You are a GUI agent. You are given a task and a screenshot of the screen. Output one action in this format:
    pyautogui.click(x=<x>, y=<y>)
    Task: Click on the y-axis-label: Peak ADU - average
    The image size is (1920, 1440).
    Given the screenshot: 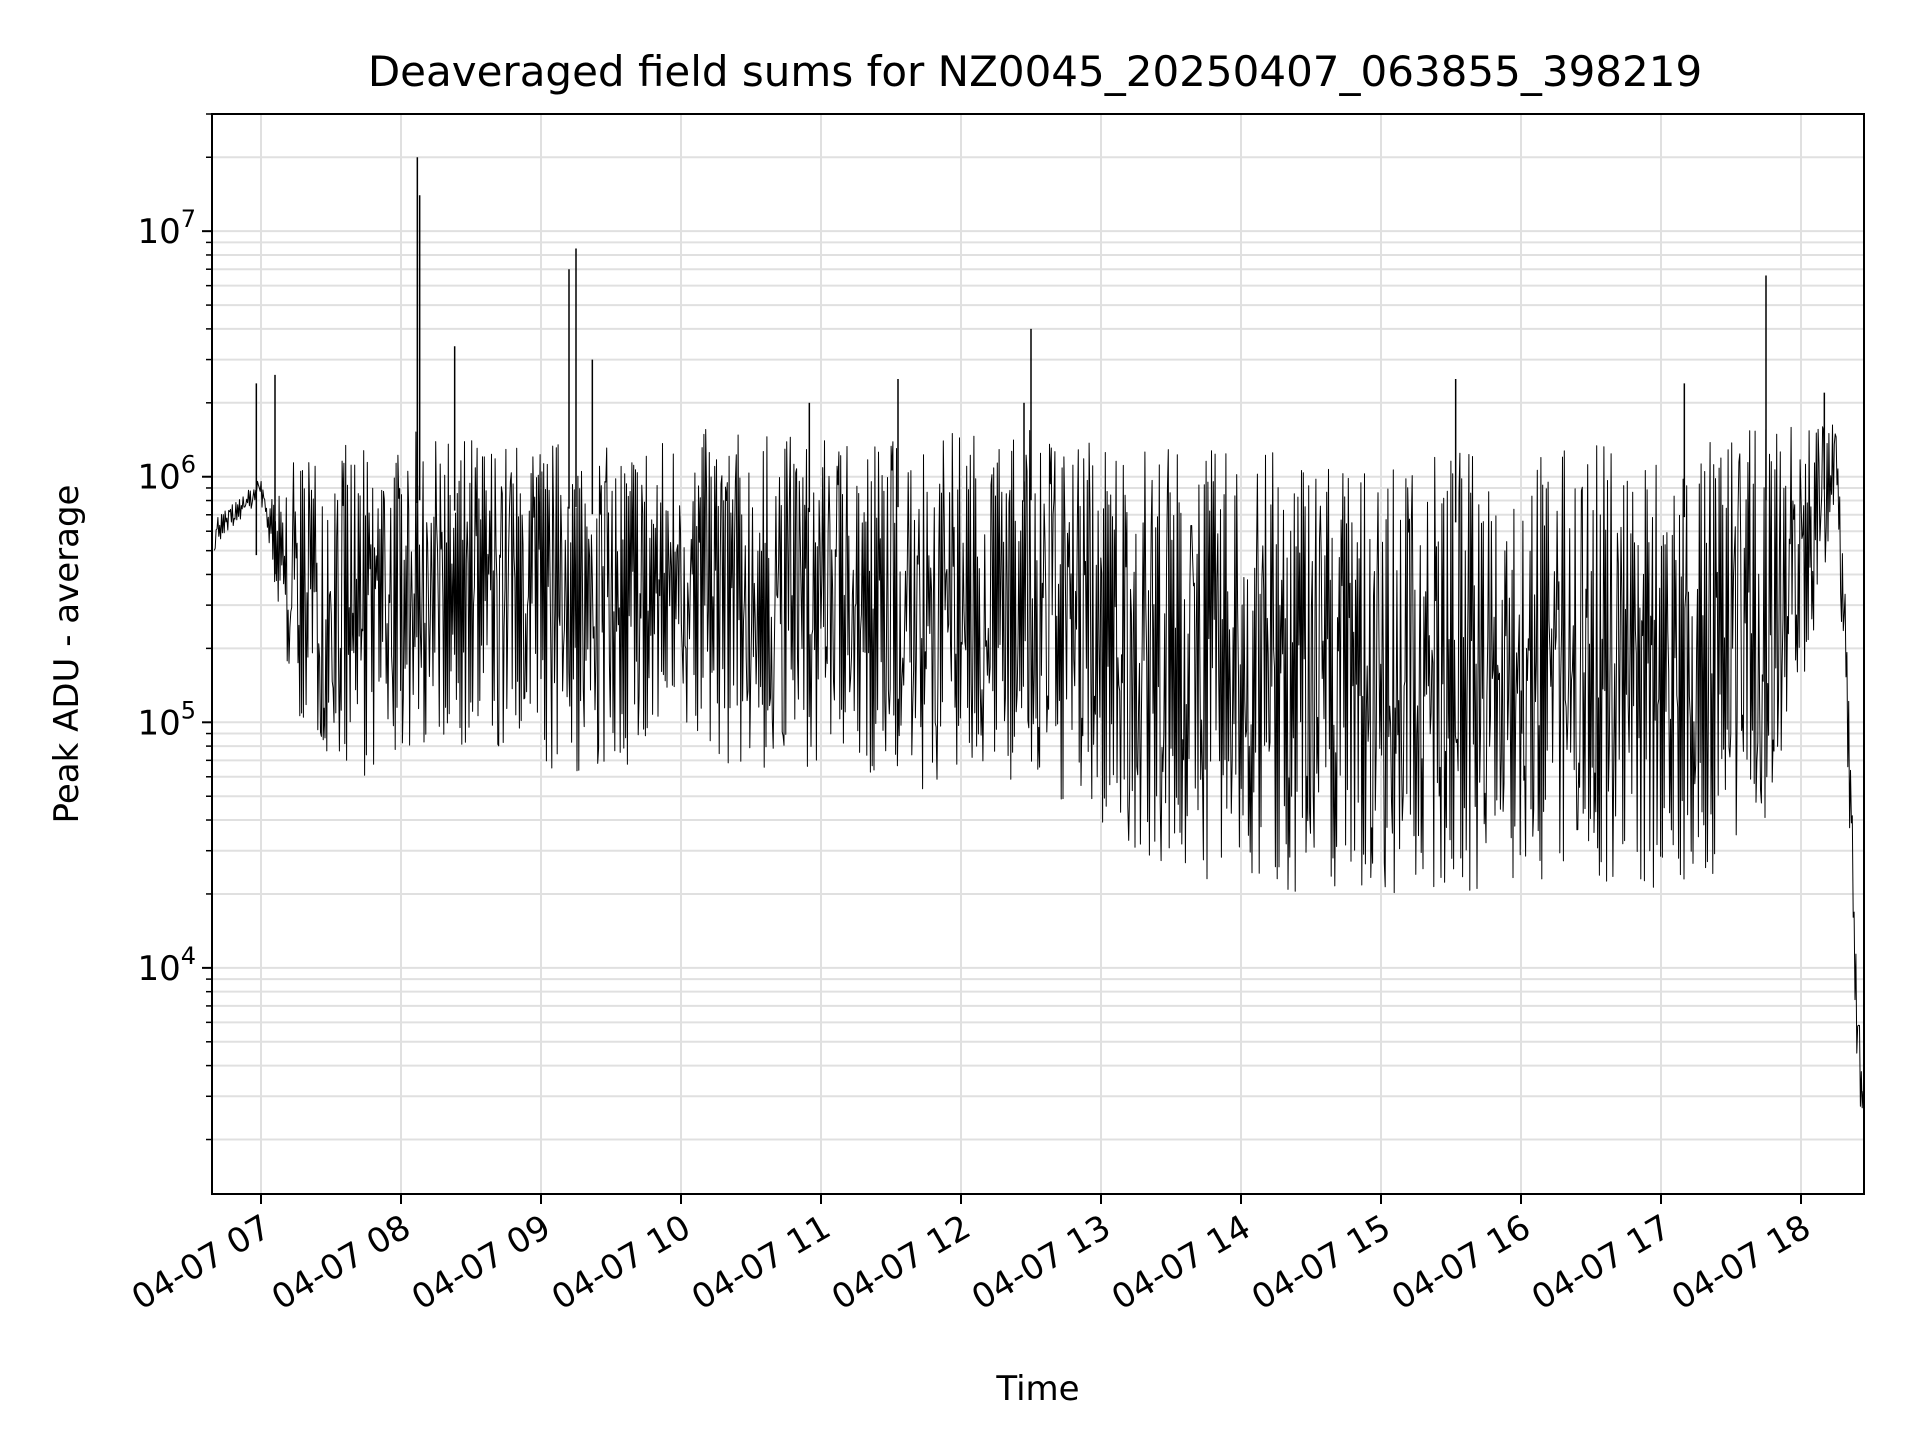 What is the action you would take?
    pyautogui.click(x=67, y=654)
    